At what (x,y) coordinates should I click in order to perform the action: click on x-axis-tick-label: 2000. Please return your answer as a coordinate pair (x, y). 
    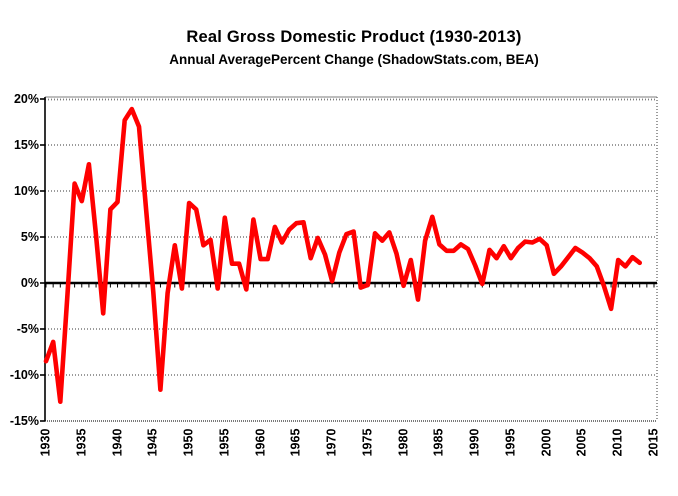
    Looking at the image, I should click on (546, 442).